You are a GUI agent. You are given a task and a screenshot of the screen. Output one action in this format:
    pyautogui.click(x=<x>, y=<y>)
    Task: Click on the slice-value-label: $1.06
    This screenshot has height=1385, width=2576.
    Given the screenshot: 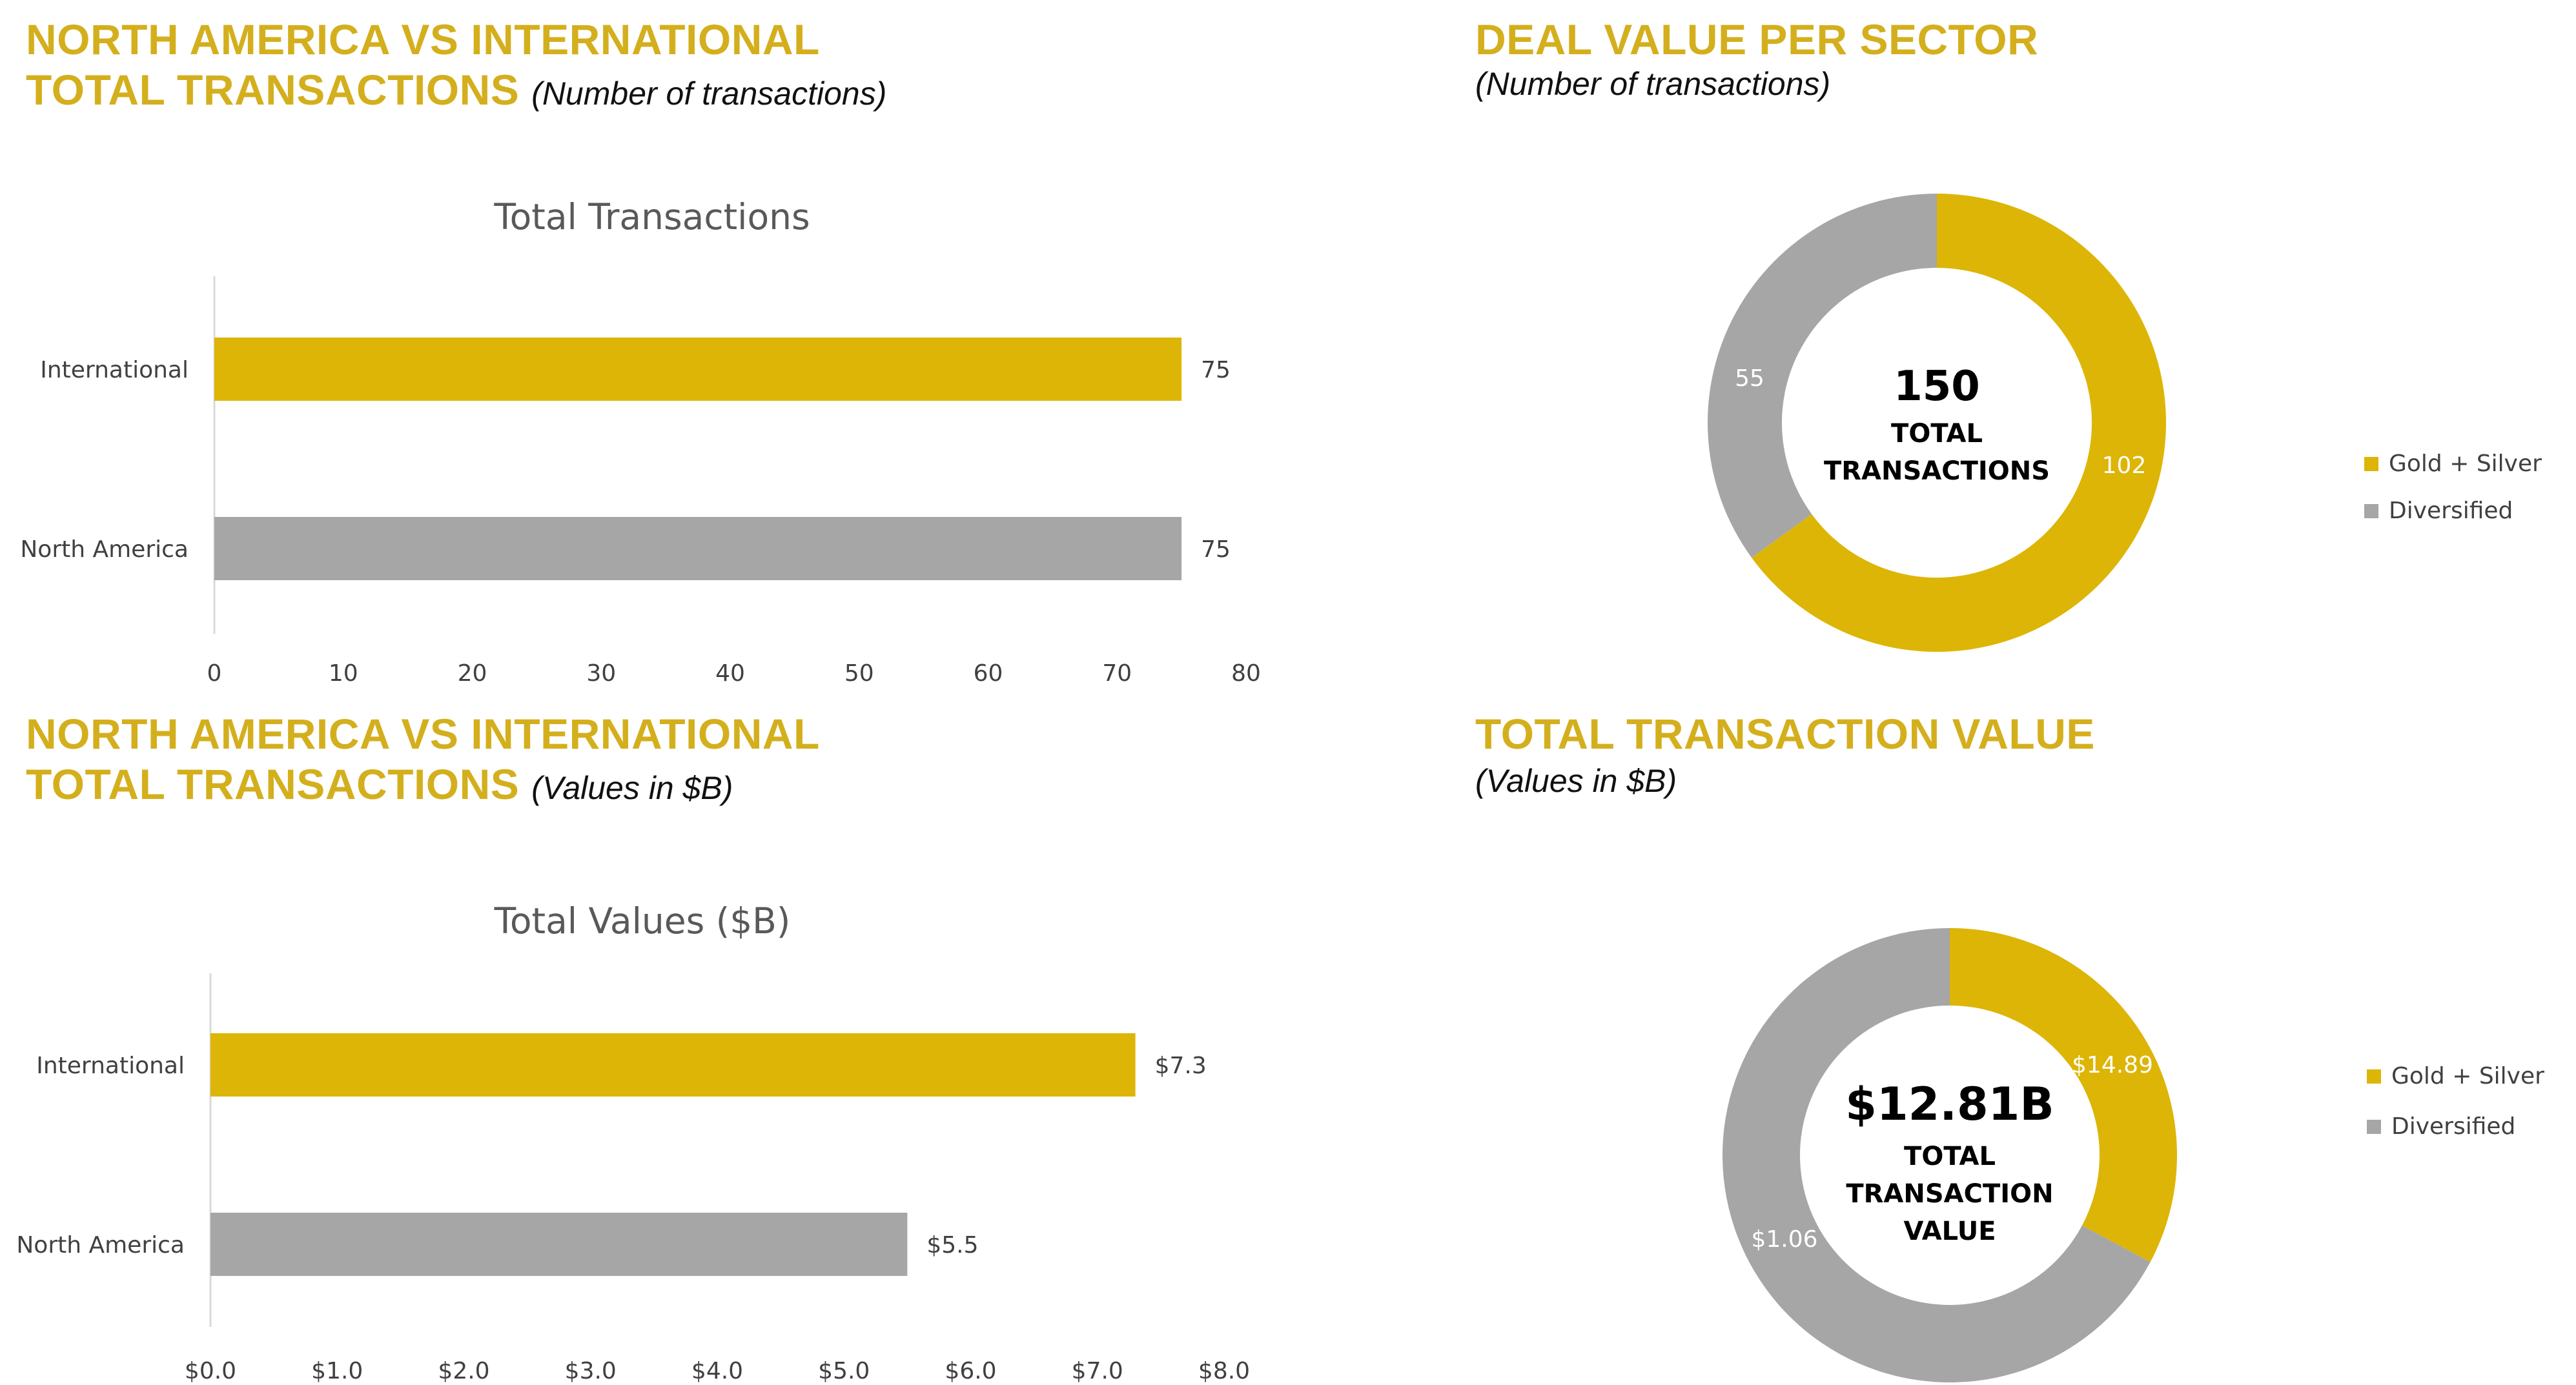 What is the action you would take?
    pyautogui.click(x=1784, y=1239)
    